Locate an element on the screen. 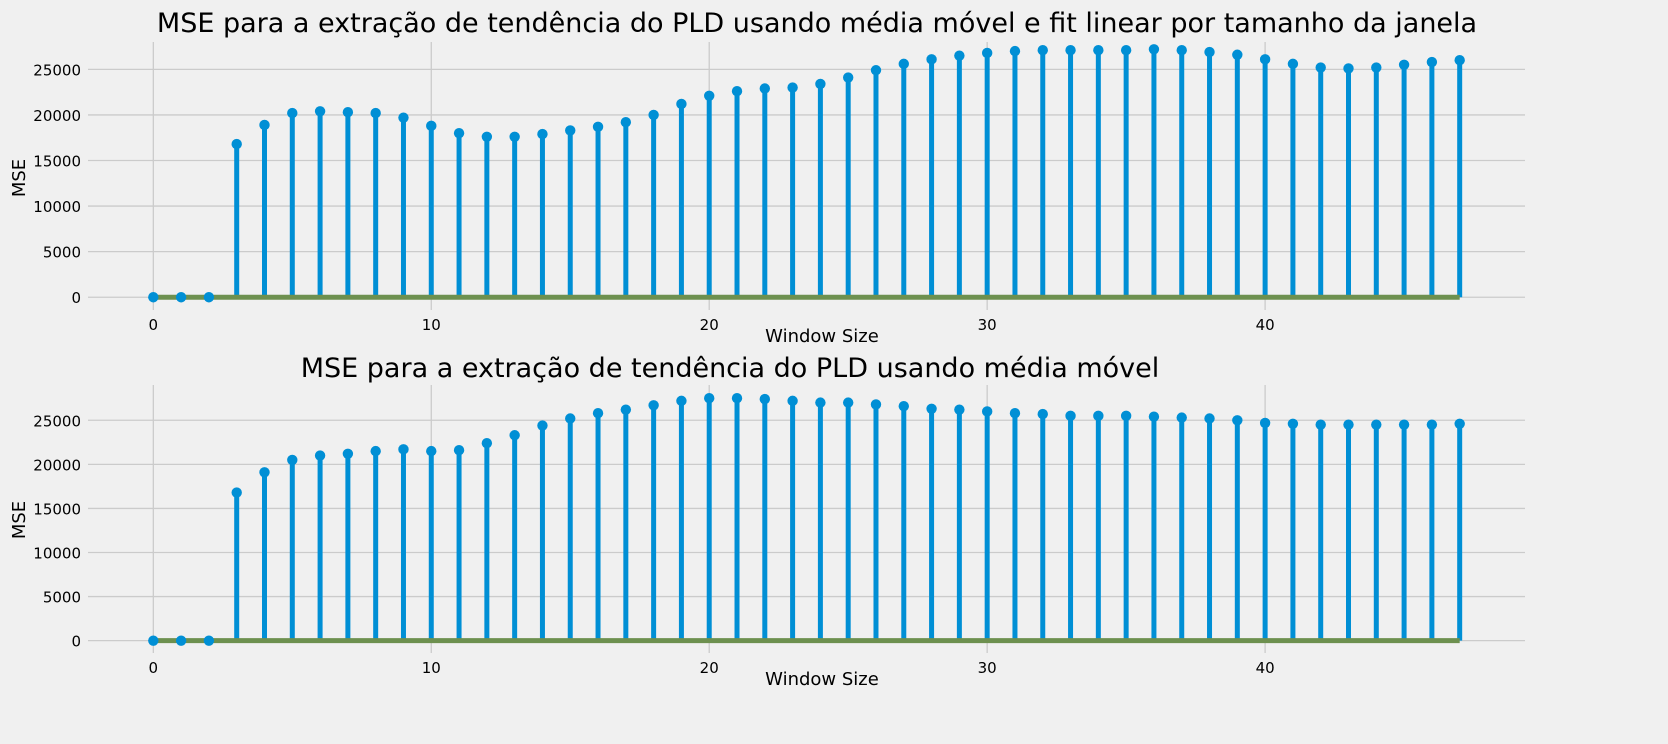  chart-top-ytick-label: 0 is located at coordinates (76, 298).